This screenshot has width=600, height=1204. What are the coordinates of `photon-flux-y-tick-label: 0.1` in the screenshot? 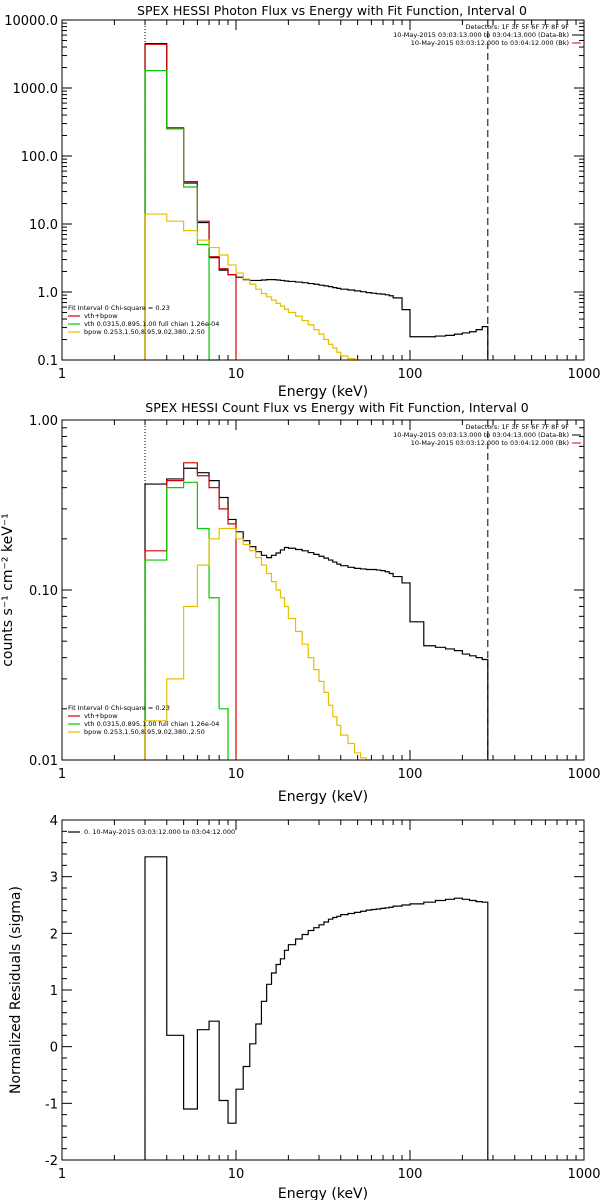 It's located at (47, 361).